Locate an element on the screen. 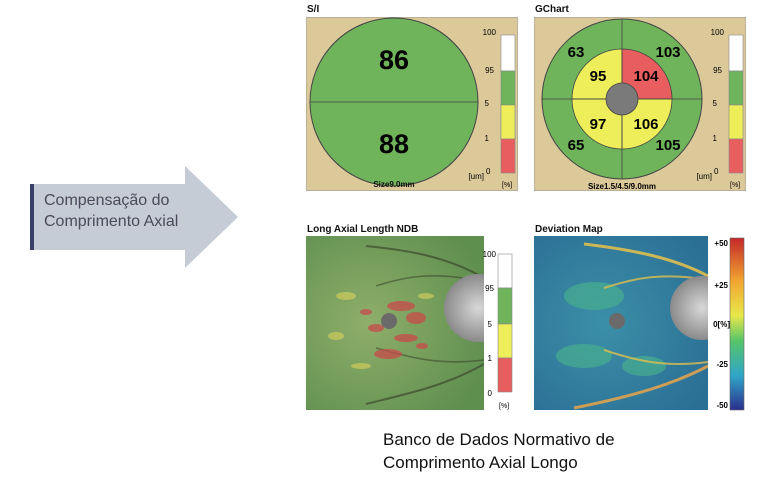 This screenshot has height=492, width=768. si-title: S/I is located at coordinates (313, 9).